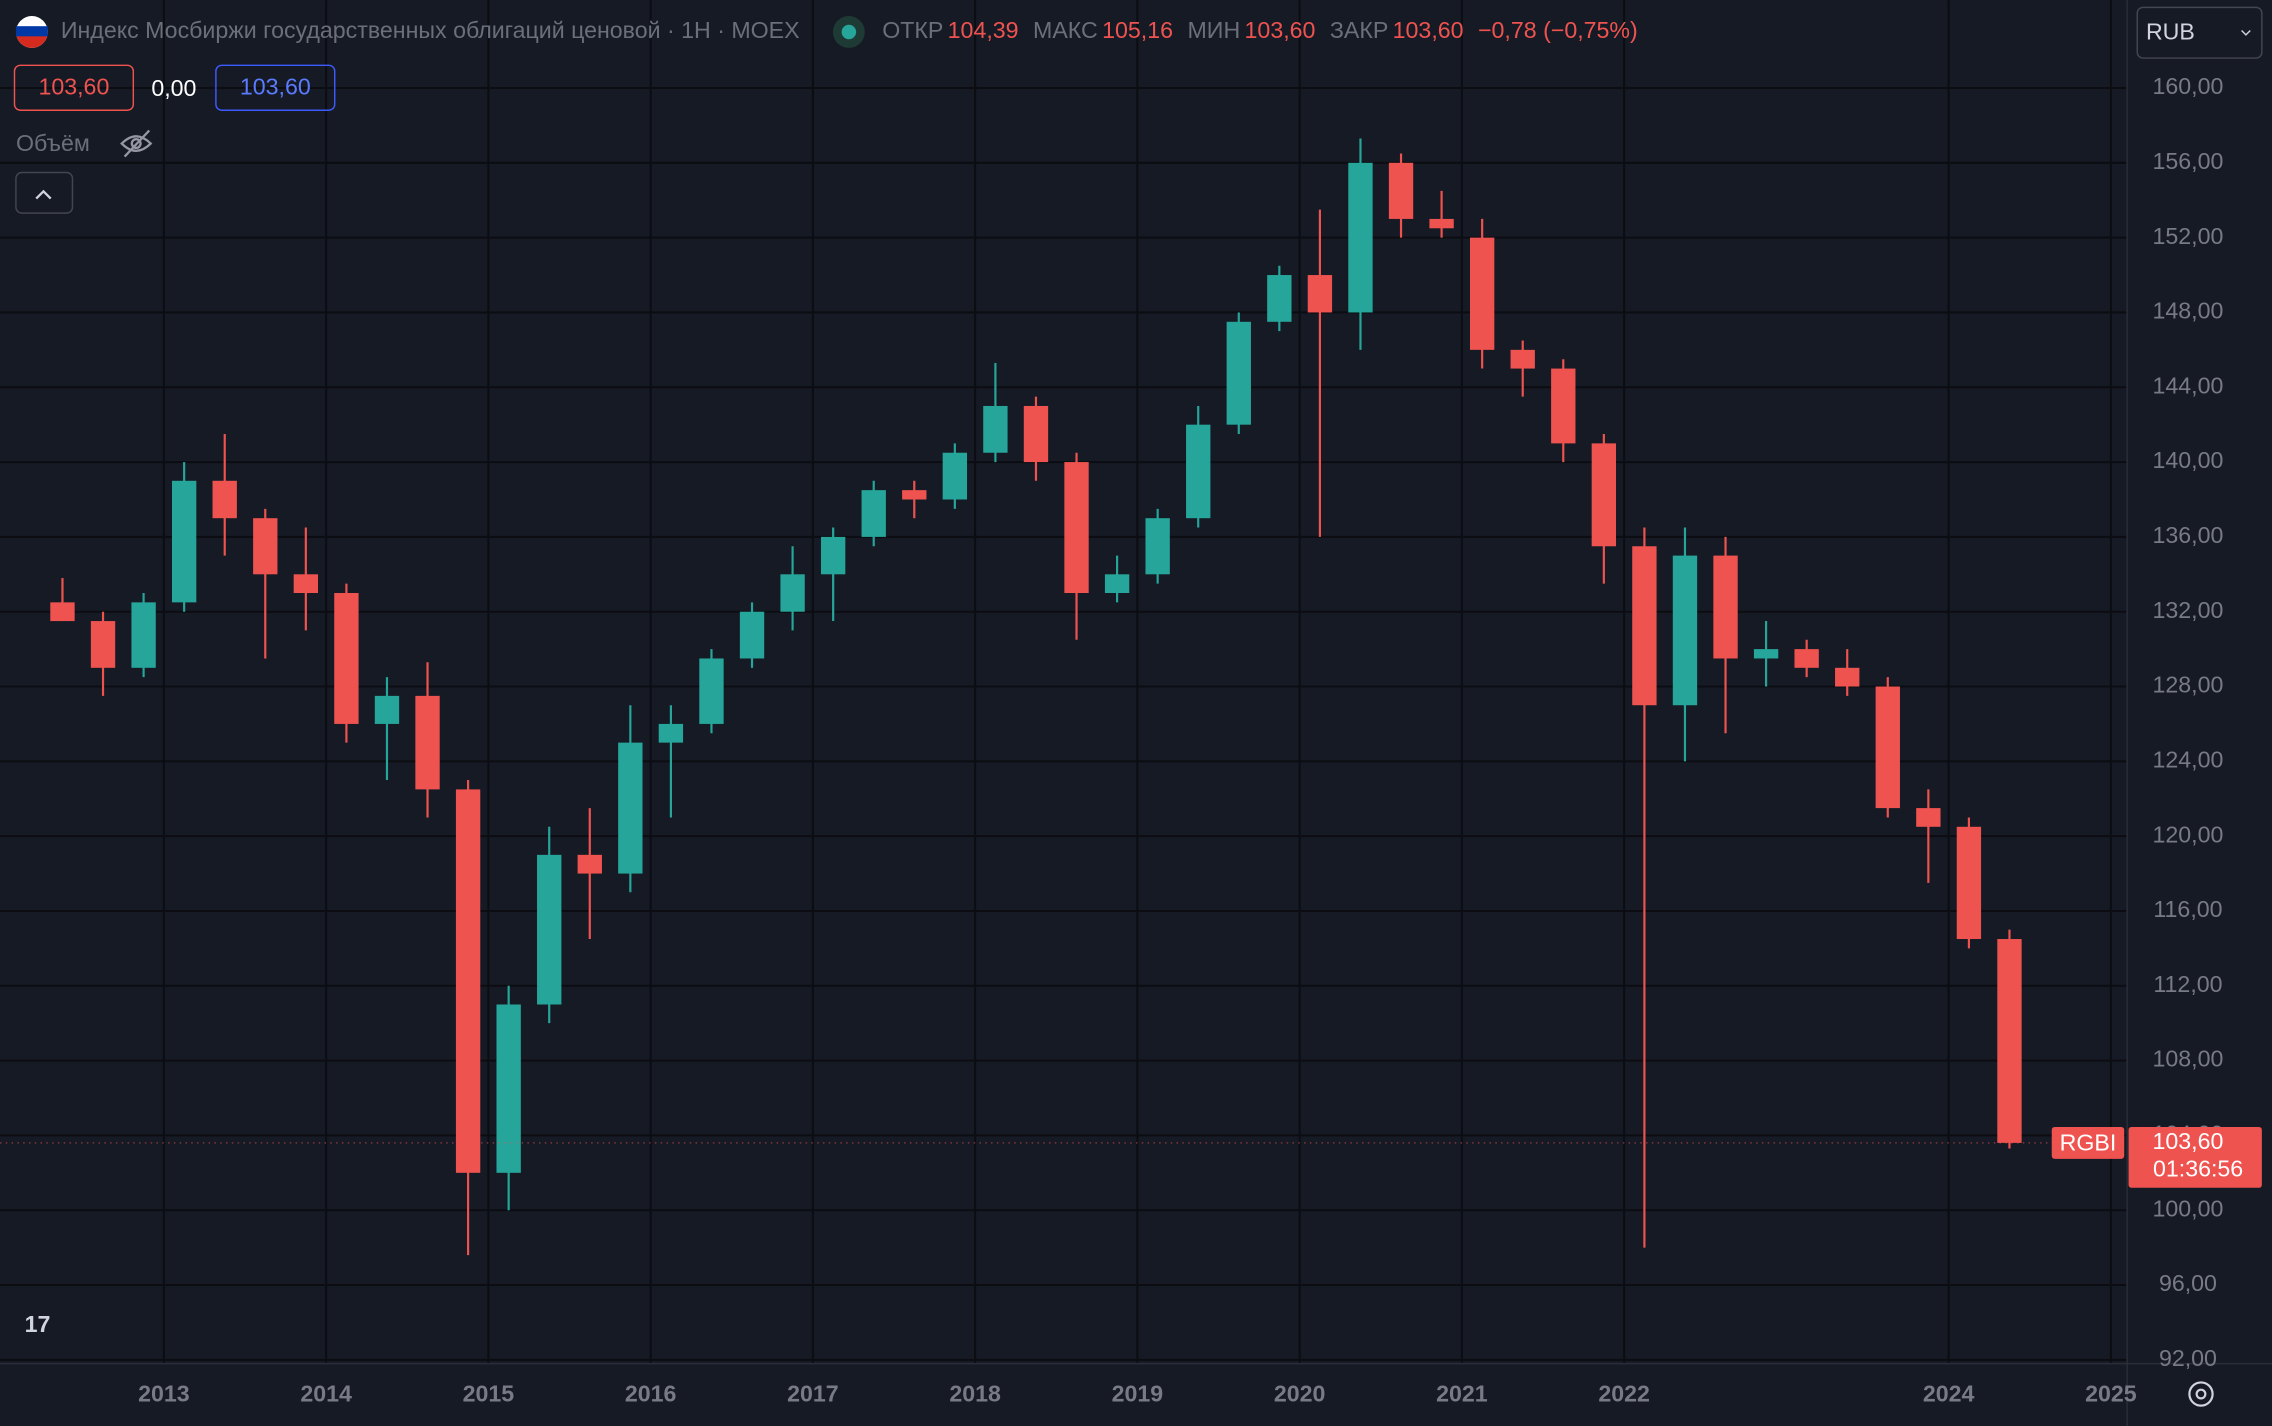 Image resolution: width=2272 pixels, height=1426 pixels. I want to click on high: 105,16, so click(1137, 30).